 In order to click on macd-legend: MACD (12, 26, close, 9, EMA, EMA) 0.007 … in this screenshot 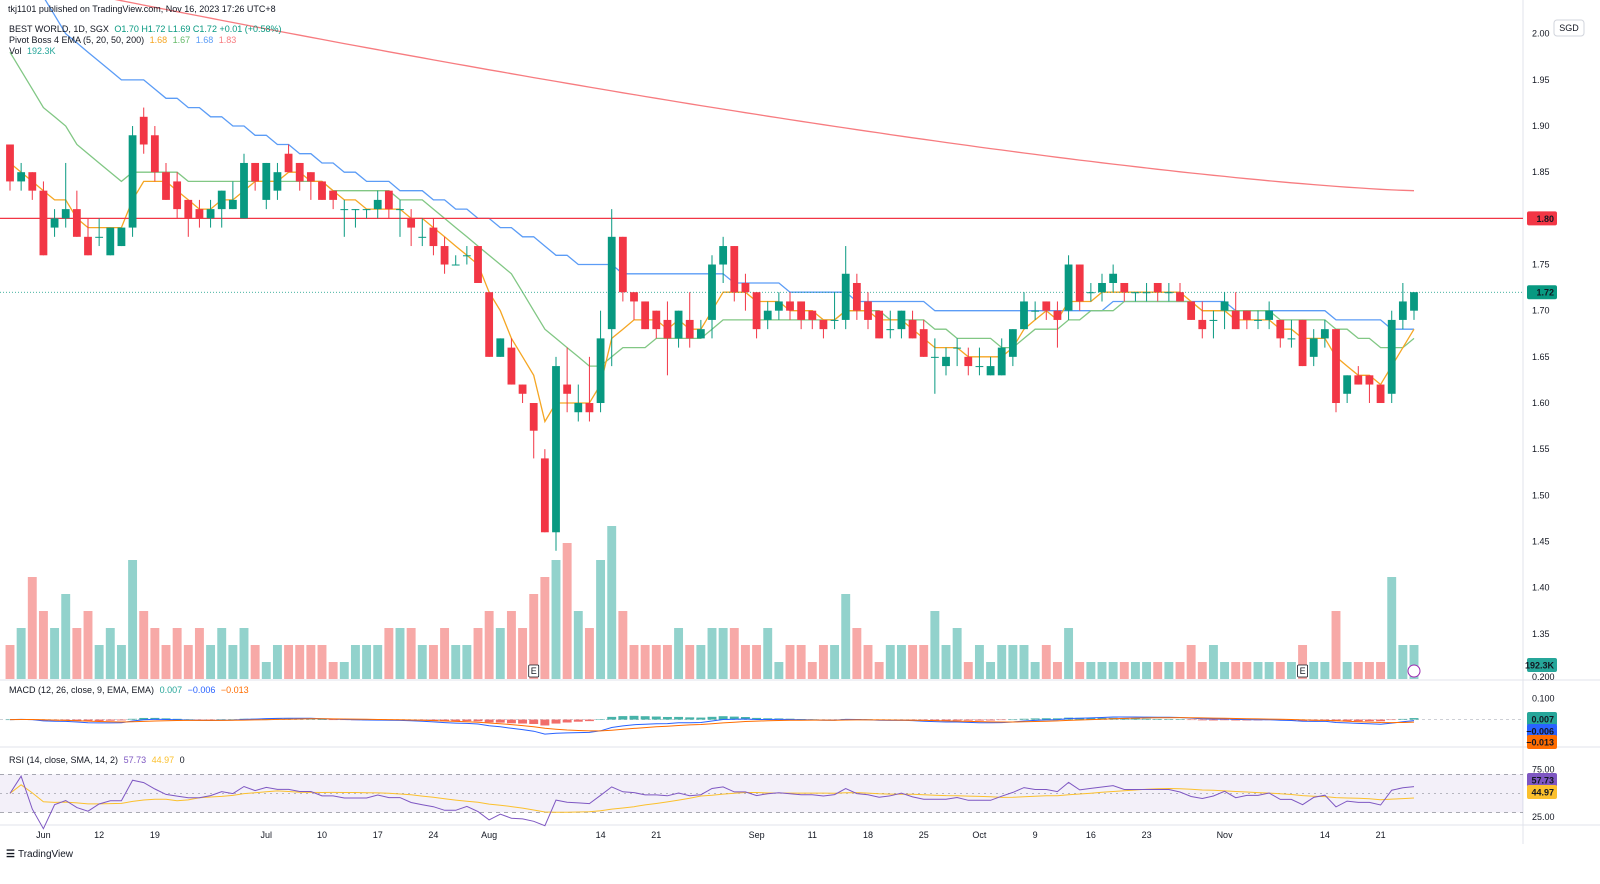, I will do `click(130, 690)`.